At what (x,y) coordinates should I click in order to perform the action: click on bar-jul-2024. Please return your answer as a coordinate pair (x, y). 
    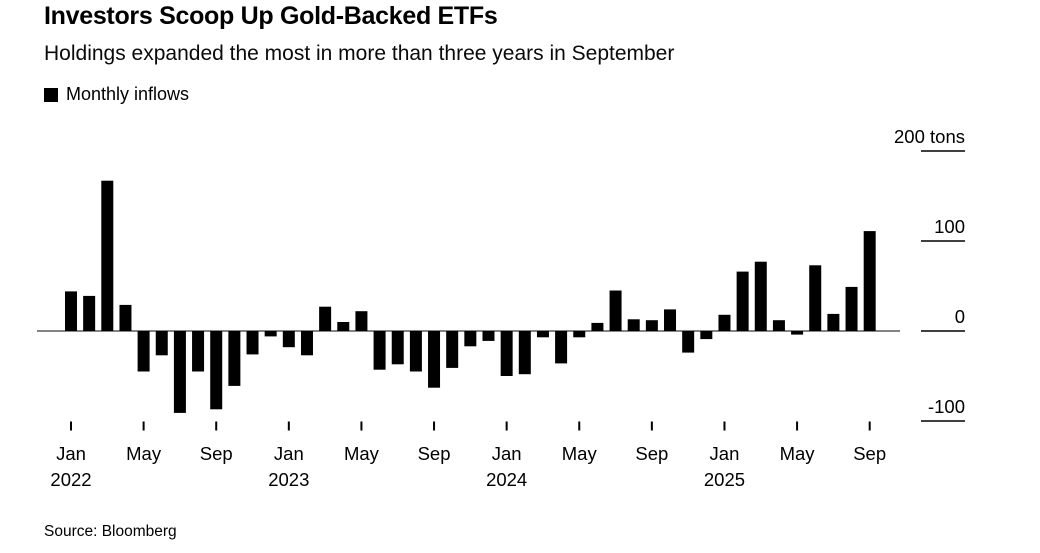
    Looking at the image, I should click on (615, 310).